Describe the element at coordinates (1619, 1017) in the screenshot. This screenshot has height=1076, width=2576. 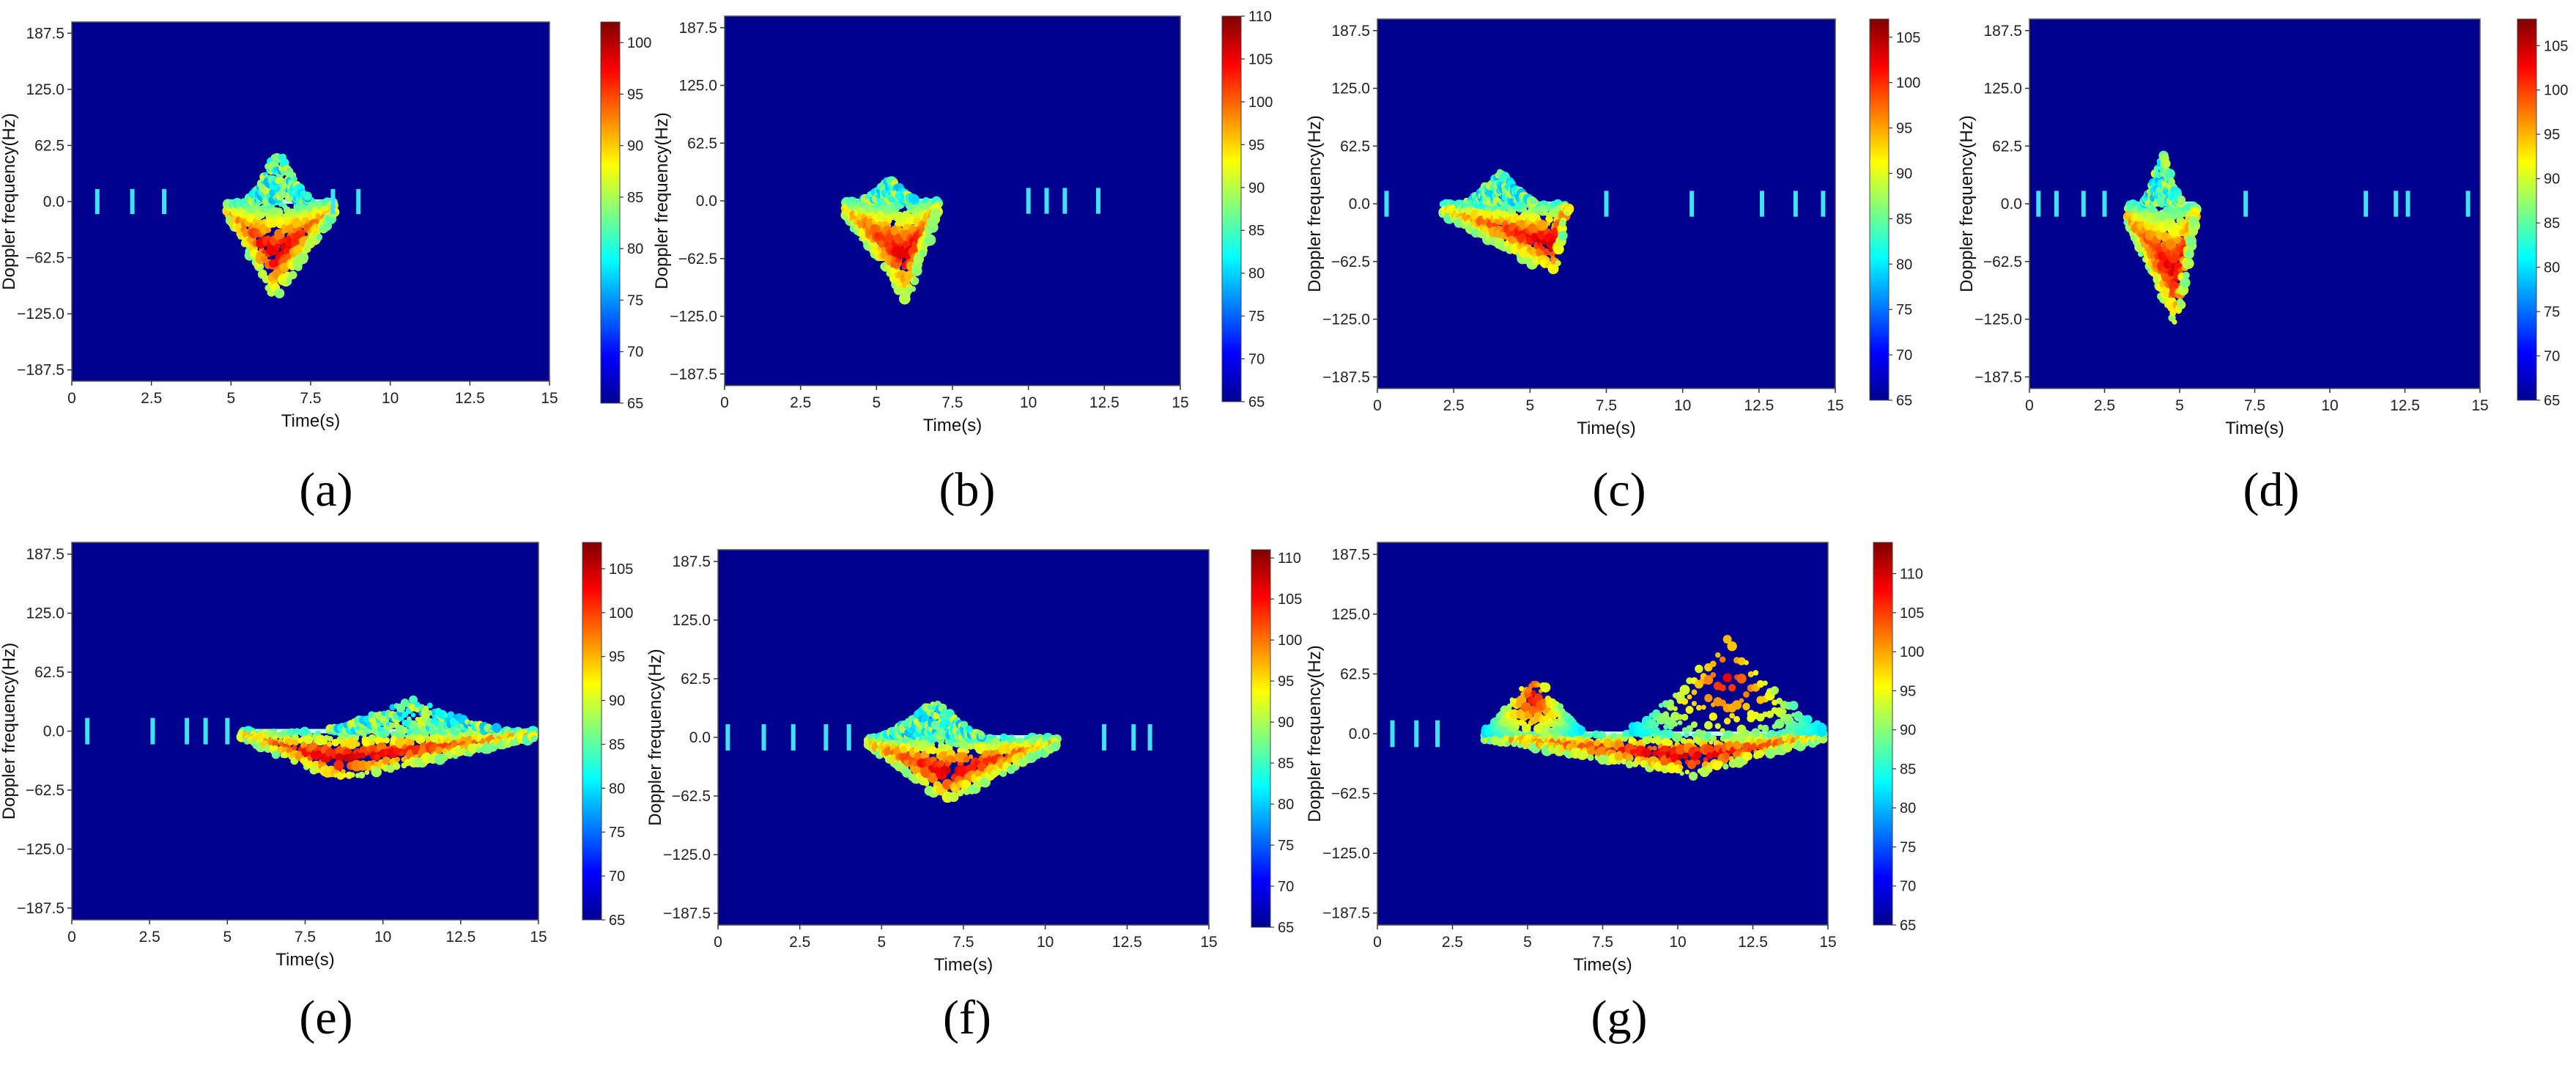
I see `panel-label: (g)` at that location.